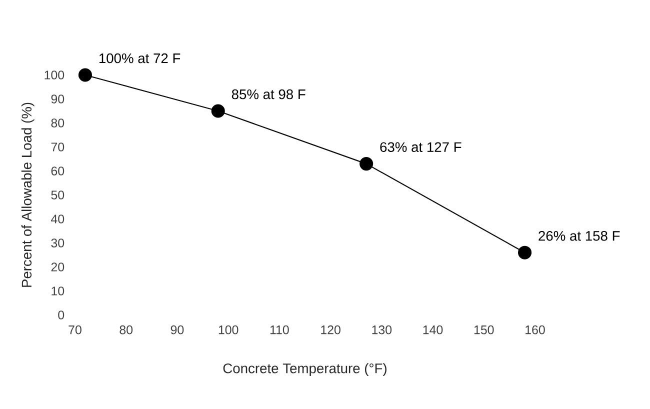  What do you see at coordinates (269, 94) in the screenshot?
I see `annotation: 85% at 98 F` at bounding box center [269, 94].